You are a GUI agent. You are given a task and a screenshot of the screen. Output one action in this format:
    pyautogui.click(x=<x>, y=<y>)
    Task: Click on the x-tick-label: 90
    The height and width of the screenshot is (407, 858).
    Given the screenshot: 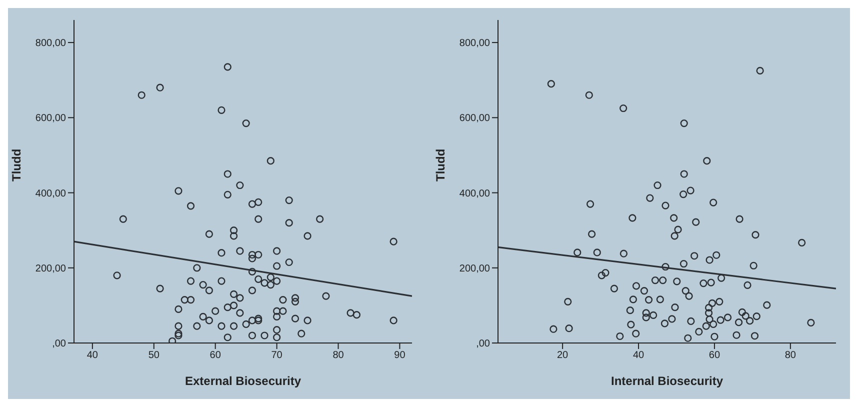 What is the action you would take?
    pyautogui.click(x=400, y=356)
    